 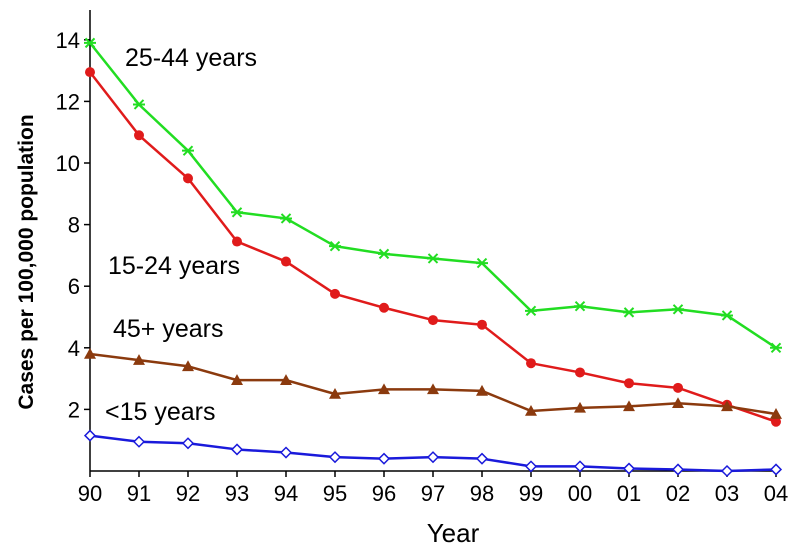 I want to click on series-45-years, so click(x=433, y=383).